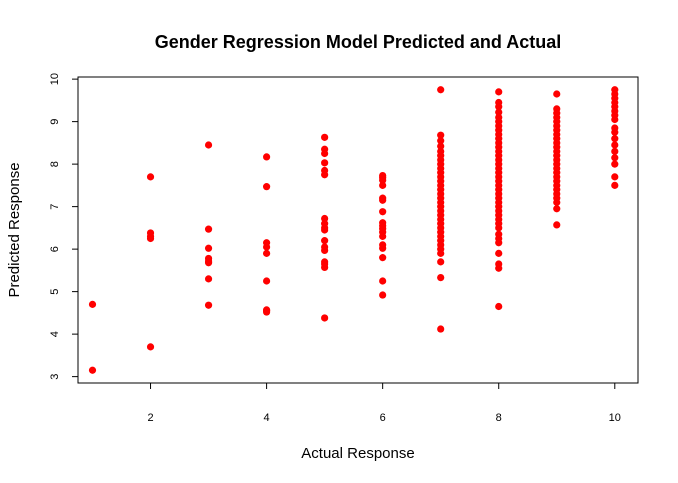 This screenshot has height=483, width=678. I want to click on y-tick-label: 10, so click(55, 79).